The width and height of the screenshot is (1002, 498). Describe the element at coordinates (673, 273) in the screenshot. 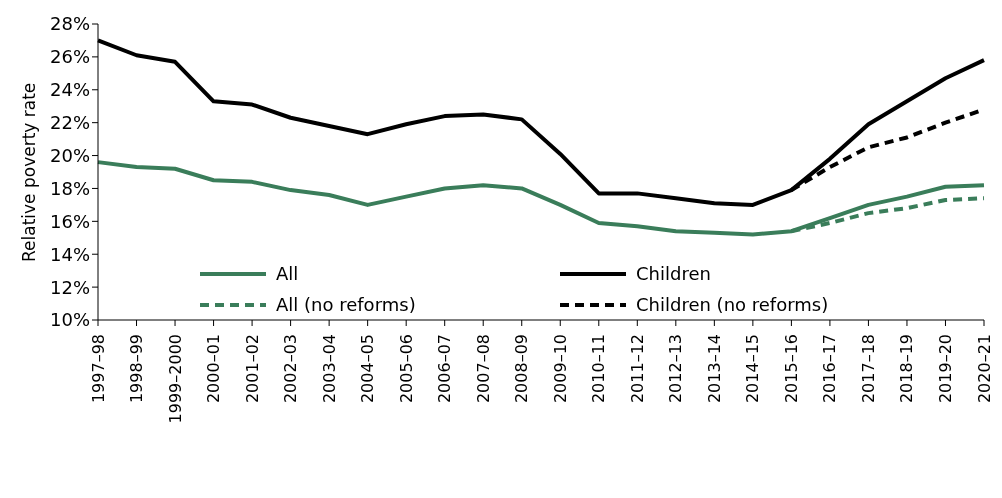

I see `legend-label: Children` at that location.